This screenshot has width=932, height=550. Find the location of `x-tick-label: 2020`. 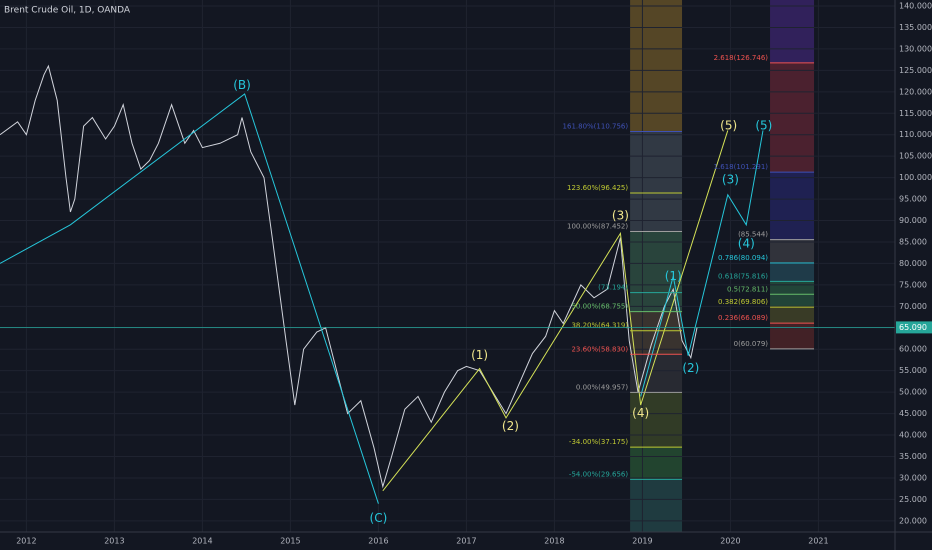

x-tick-label: 2020 is located at coordinates (730, 541).